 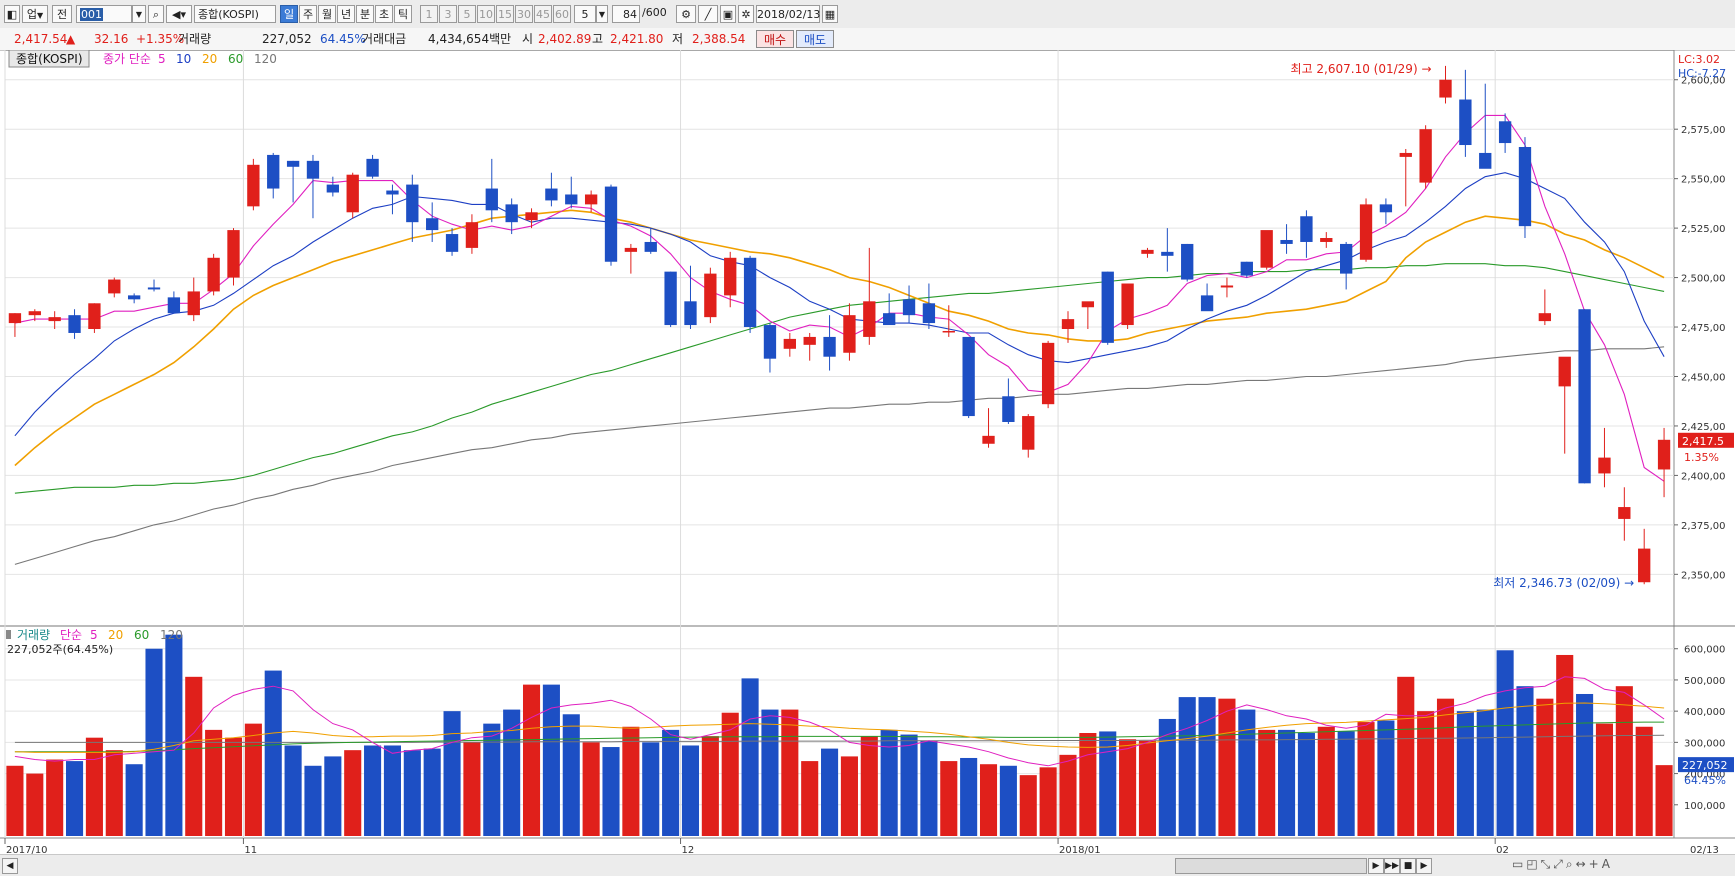 I want to click on low-label: 저, so click(x=678, y=39).